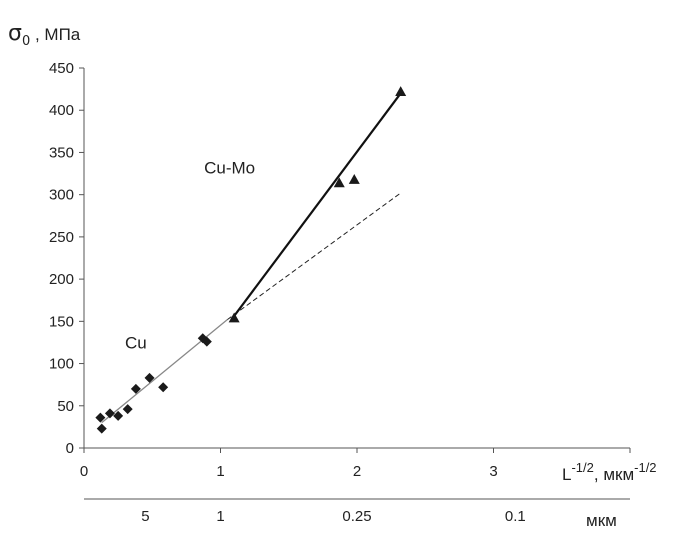 Image resolution: width=695 pixels, height=534 pixels. I want to click on y-tick-label: 300, so click(61, 195).